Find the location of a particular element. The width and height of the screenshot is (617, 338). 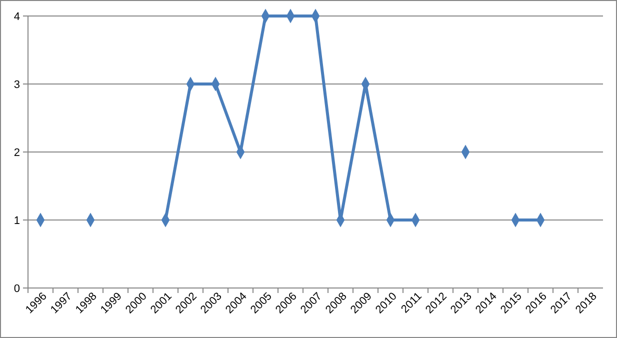

y-tick-label: 1 is located at coordinates (17, 220).